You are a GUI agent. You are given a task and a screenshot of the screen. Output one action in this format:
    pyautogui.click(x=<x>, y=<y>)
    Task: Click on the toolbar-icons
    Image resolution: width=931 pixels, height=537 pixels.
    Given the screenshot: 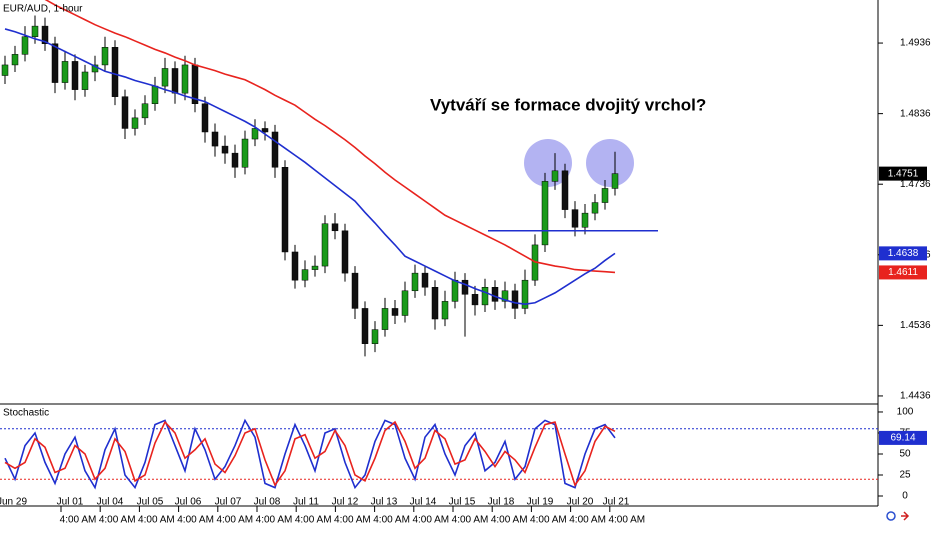 What is the action you would take?
    pyautogui.click(x=898, y=516)
    